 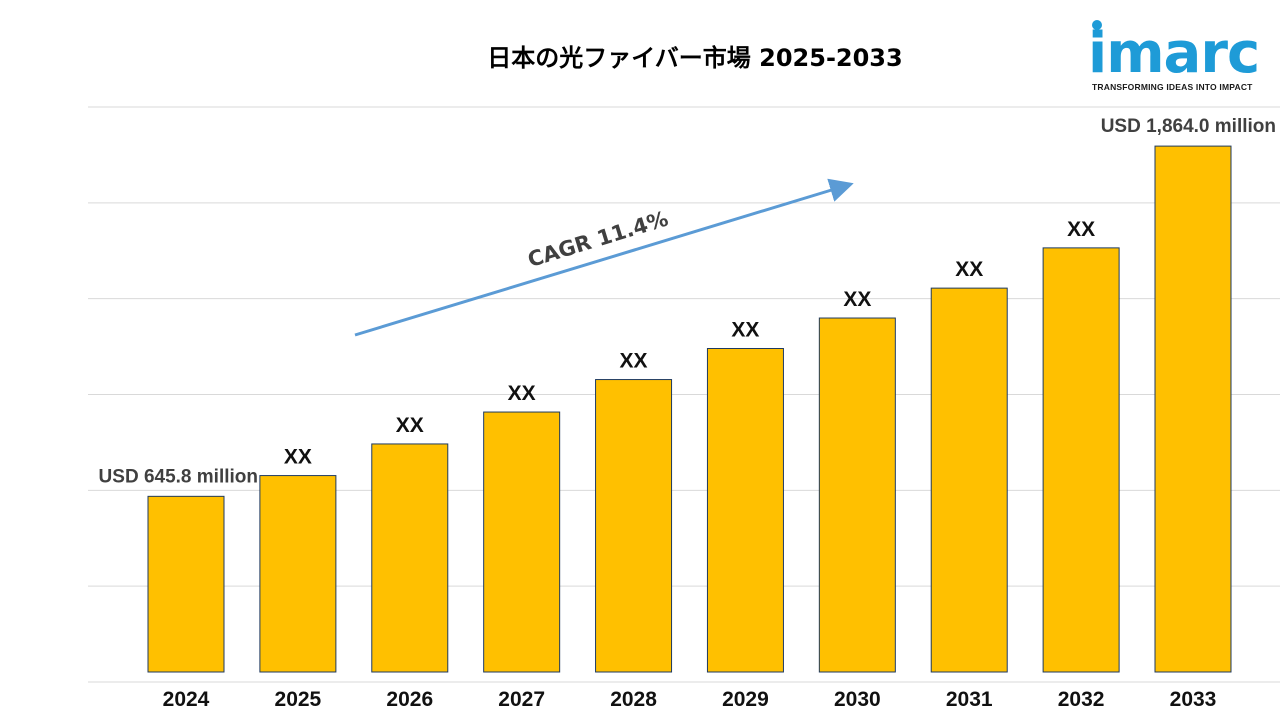 What do you see at coordinates (690, 699) in the screenshot?
I see `x-tick-labels: 2024 2025 2026 2027 2028 2029 2030 2031 2032 2033` at bounding box center [690, 699].